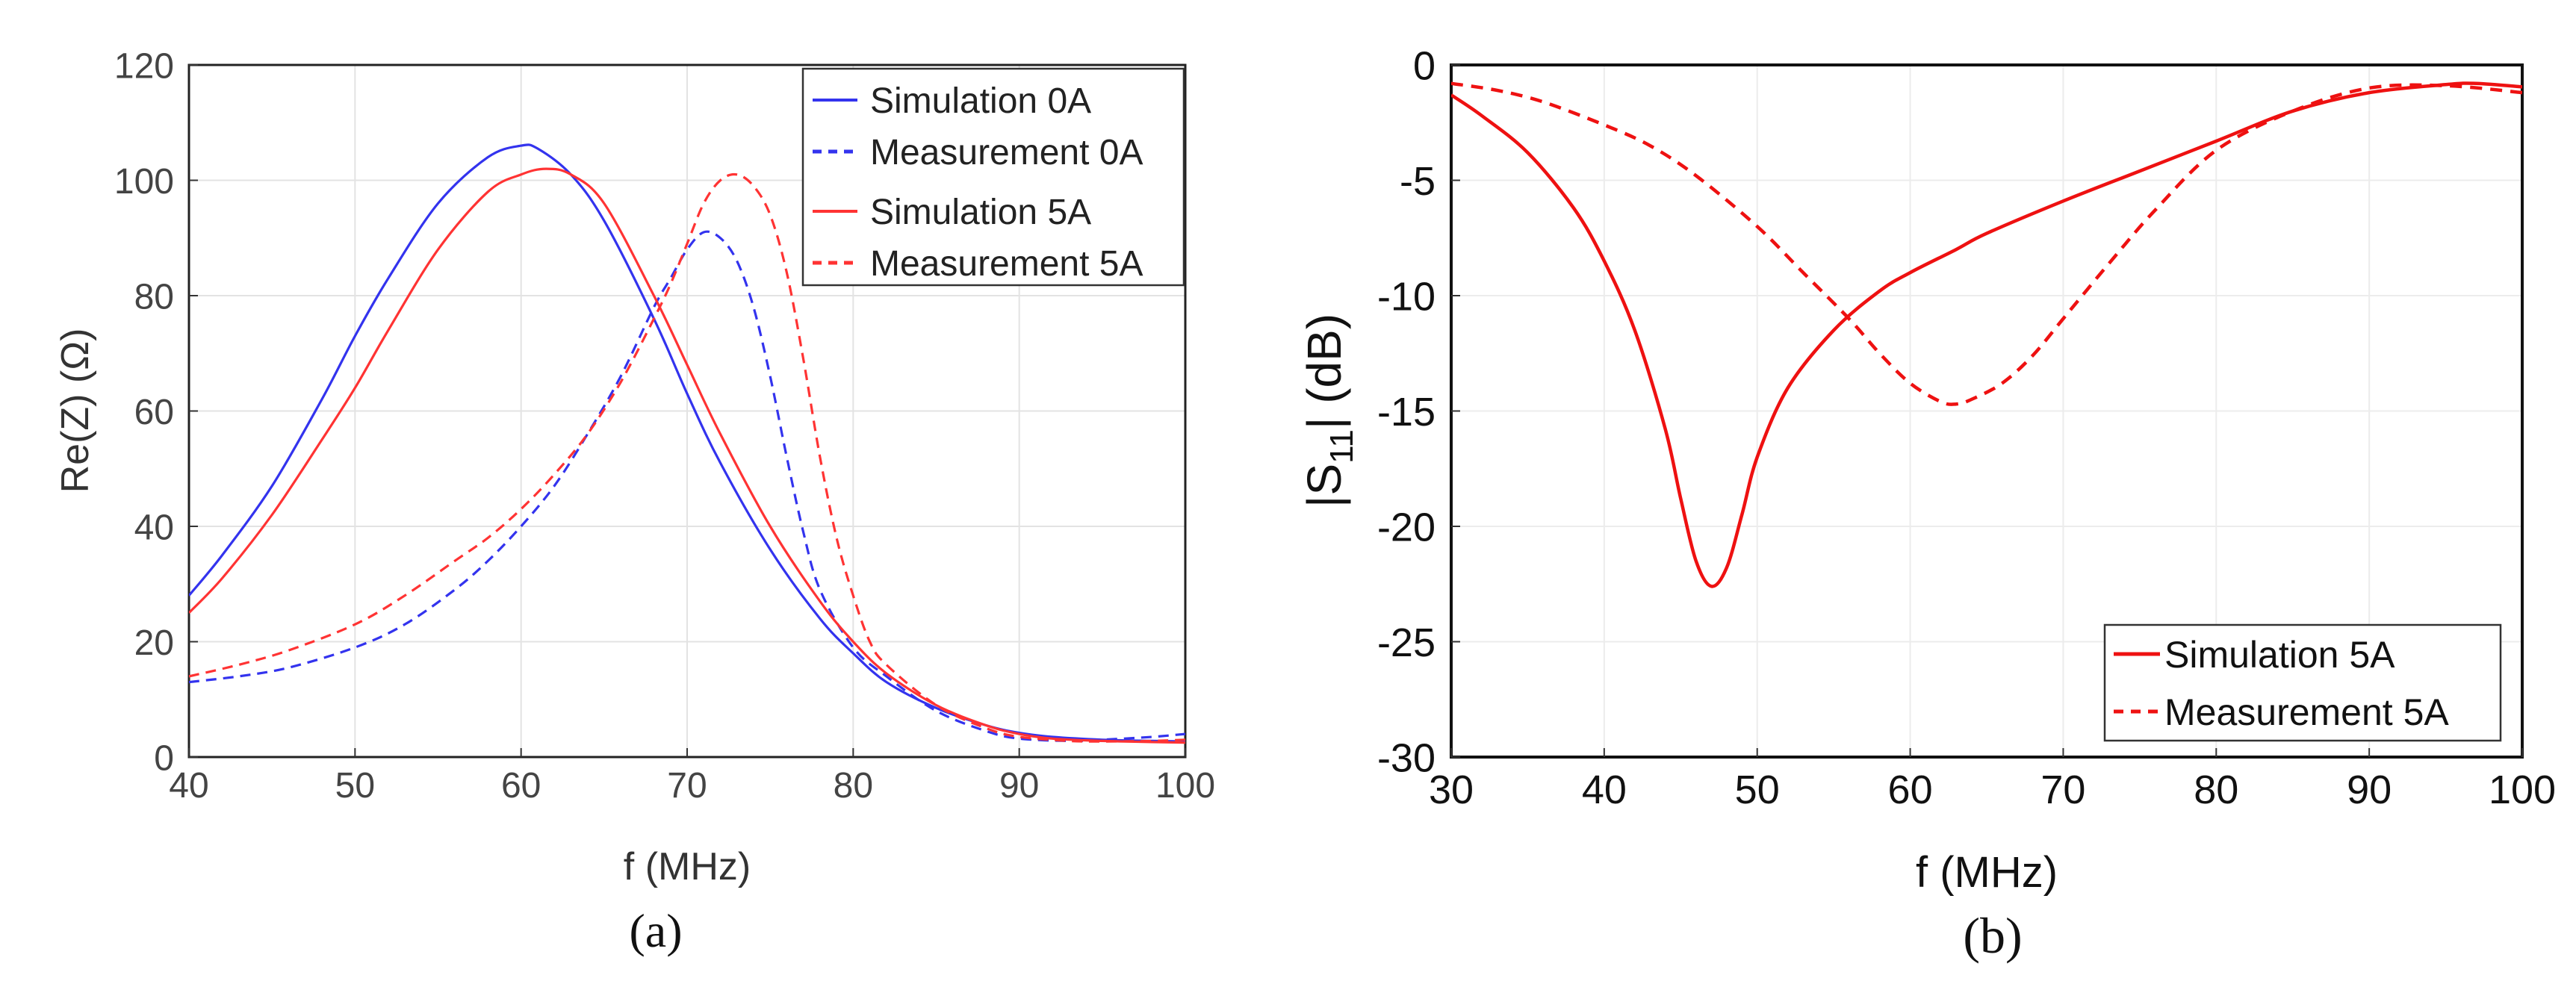 This screenshot has height=987, width=2576. What do you see at coordinates (1006, 264) in the screenshot?
I see `legend-a-label-meas-5a: Measurement 5A` at bounding box center [1006, 264].